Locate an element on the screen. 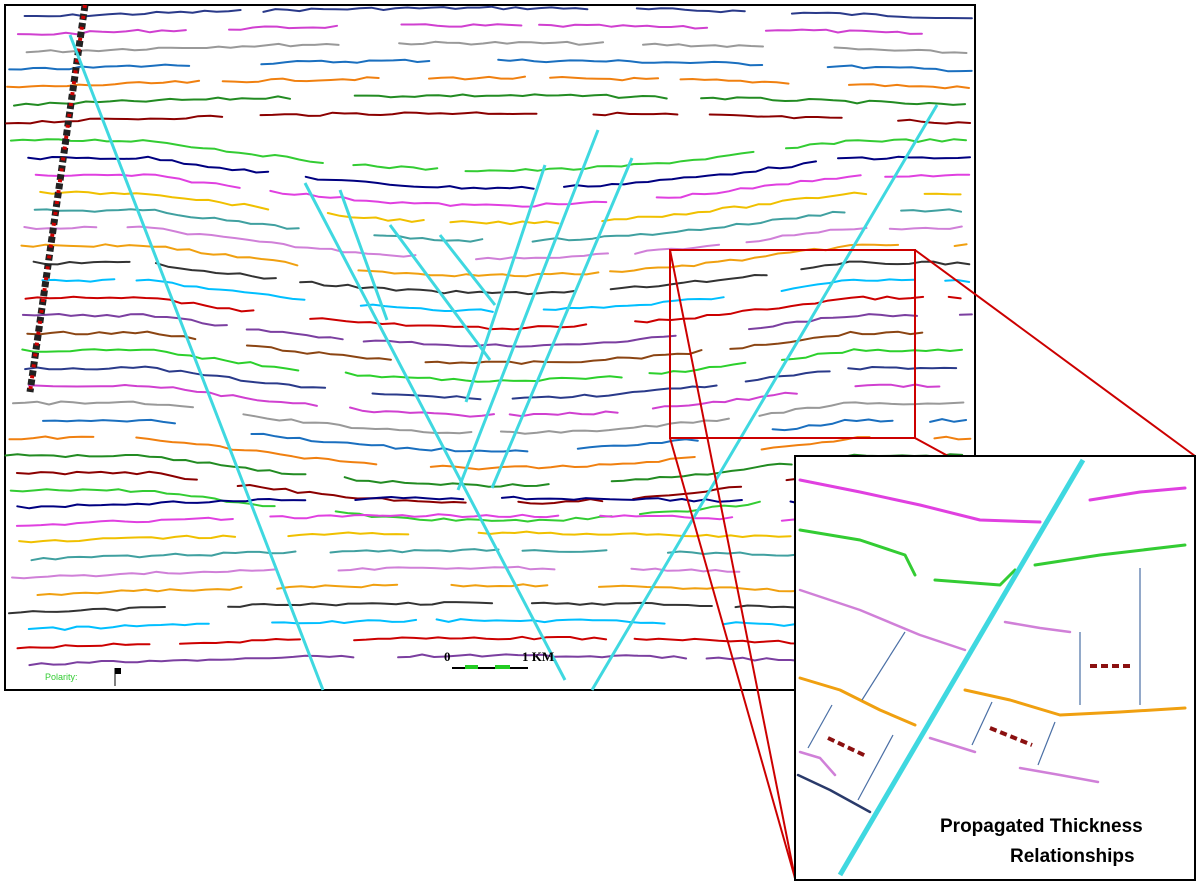  thickness-arrows is located at coordinates (974, 684).